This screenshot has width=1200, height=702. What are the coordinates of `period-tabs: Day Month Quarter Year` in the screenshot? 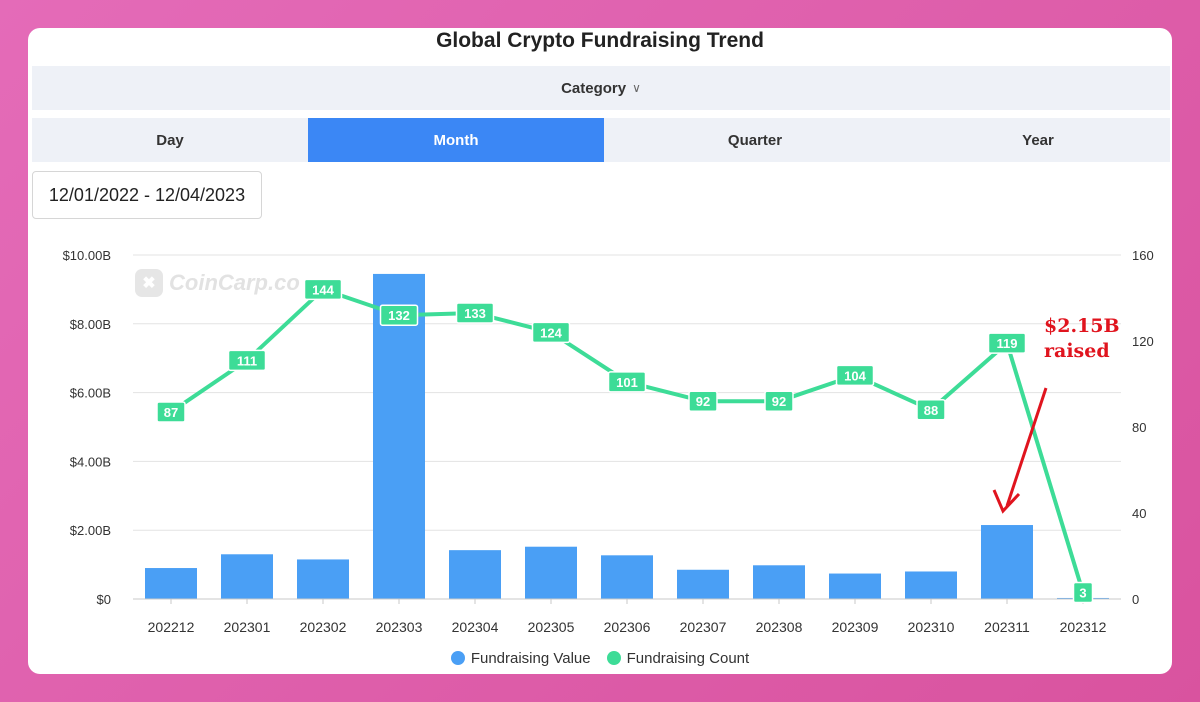 It's located at (601, 140).